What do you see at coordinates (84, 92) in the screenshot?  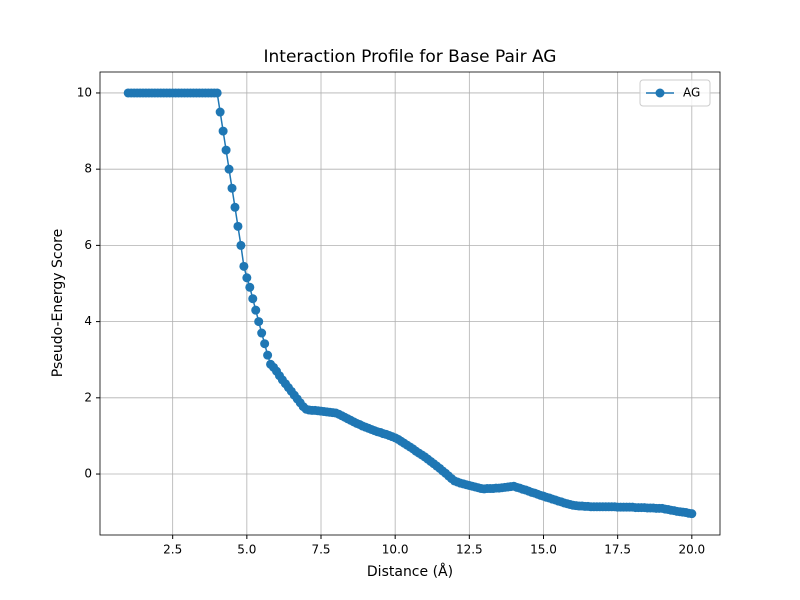 I see `y-tick-label: 10` at bounding box center [84, 92].